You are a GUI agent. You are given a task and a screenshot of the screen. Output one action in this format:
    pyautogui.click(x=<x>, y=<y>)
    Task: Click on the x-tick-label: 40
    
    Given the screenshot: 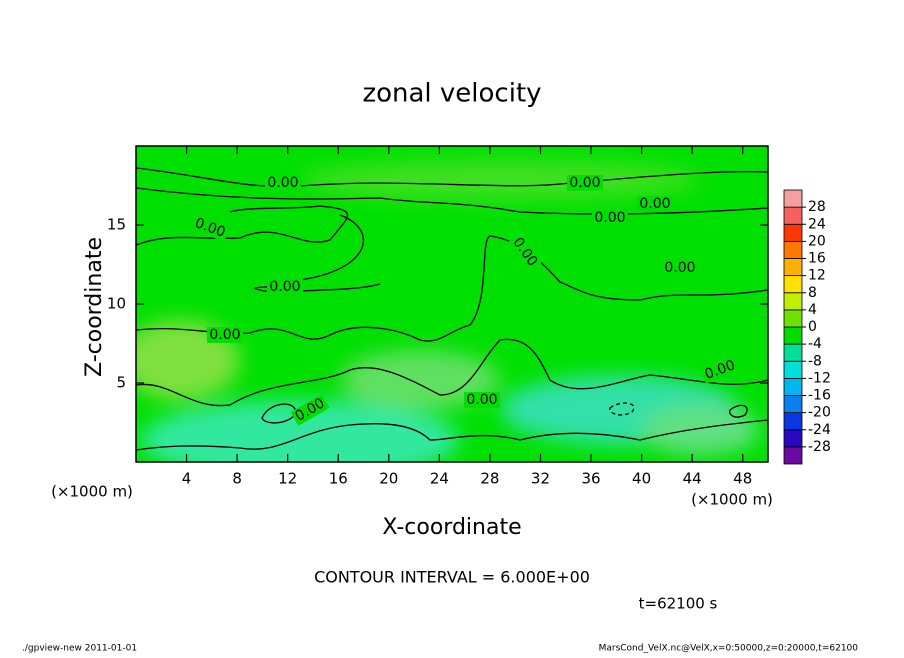 What is the action you would take?
    pyautogui.click(x=641, y=479)
    